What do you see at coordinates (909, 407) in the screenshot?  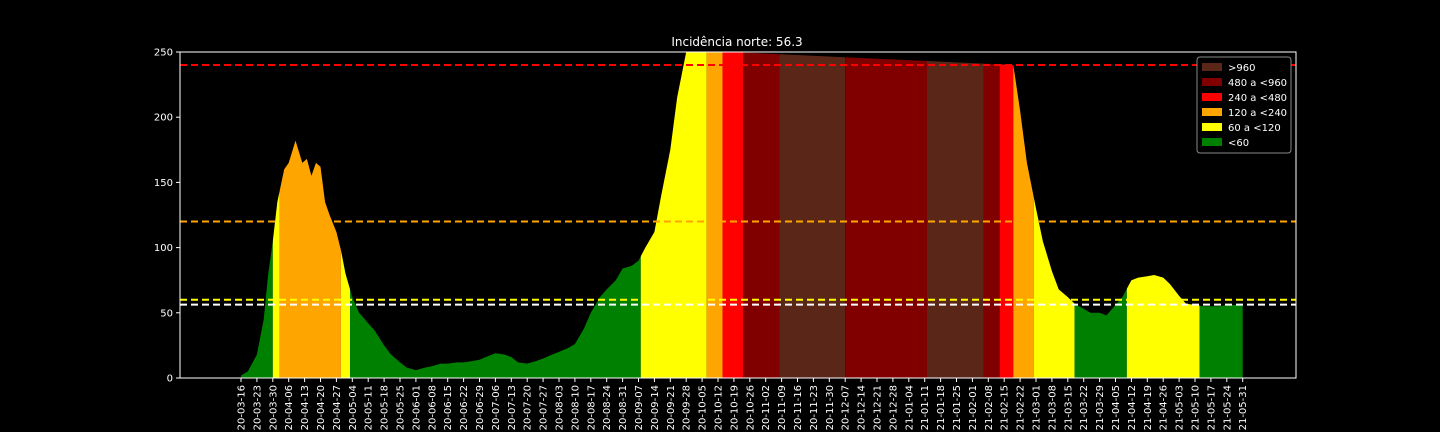 I see `x-tick-label-42: 21-01-04` at bounding box center [909, 407].